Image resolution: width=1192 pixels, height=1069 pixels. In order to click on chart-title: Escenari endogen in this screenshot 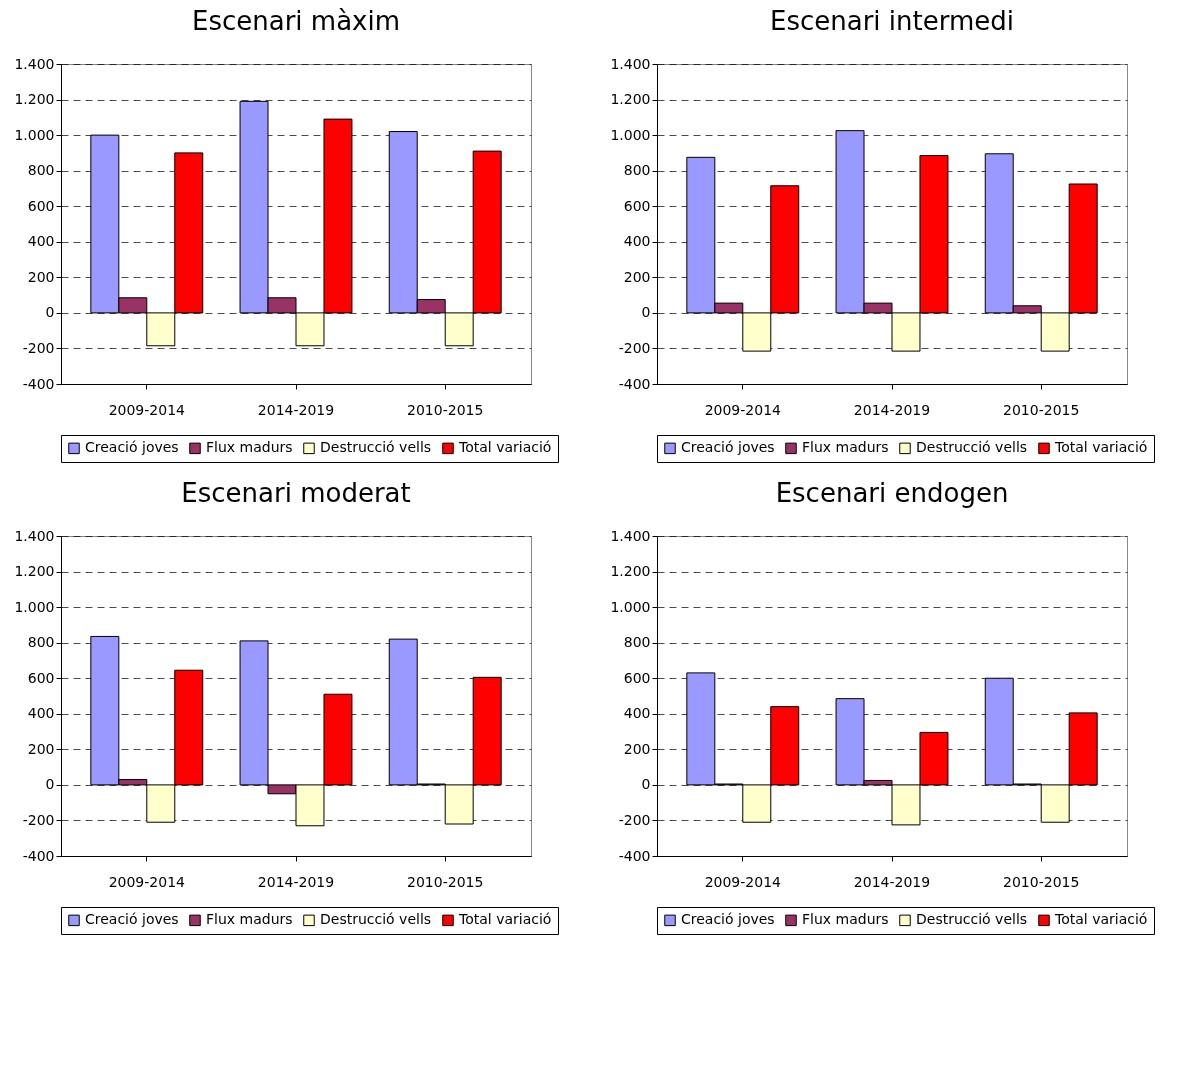, I will do `click(892, 493)`.